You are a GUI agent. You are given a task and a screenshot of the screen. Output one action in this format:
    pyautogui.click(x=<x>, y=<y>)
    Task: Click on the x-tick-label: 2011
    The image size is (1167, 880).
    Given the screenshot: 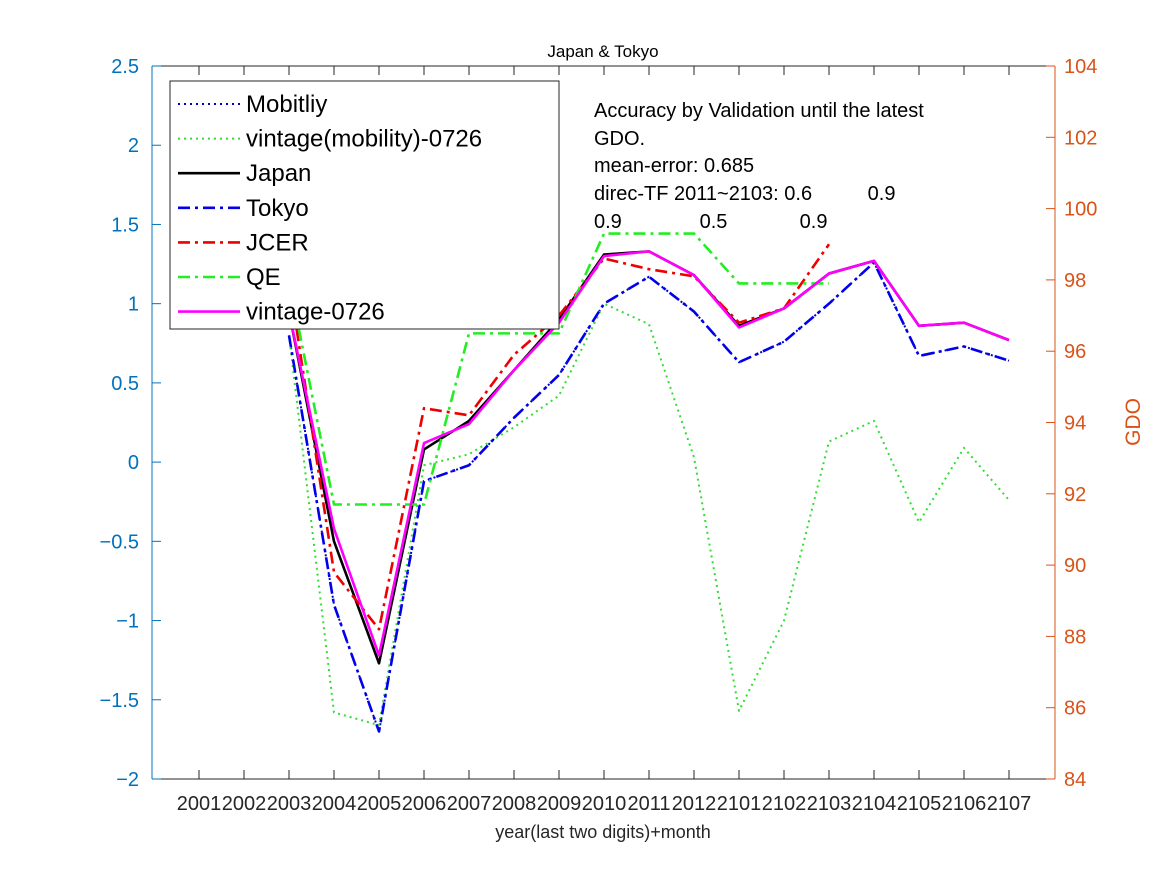 What is the action you would take?
    pyautogui.click(x=648, y=804)
    